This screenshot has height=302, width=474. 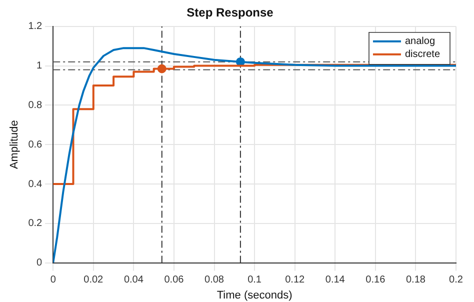 I want to click on x-axis-title: Time (seconds), so click(x=254, y=295).